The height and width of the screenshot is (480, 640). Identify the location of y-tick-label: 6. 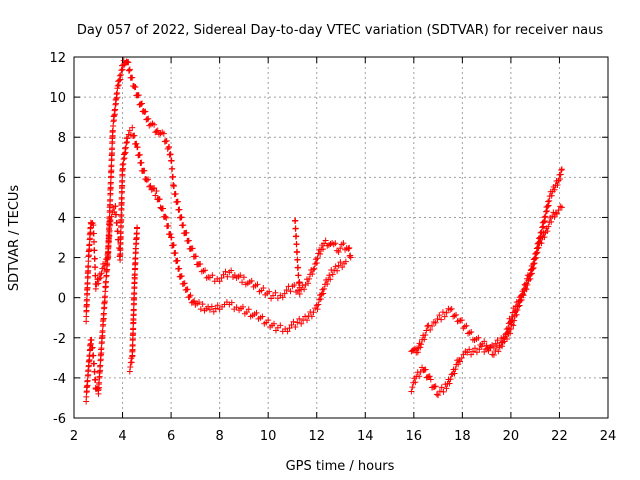
(62, 178).